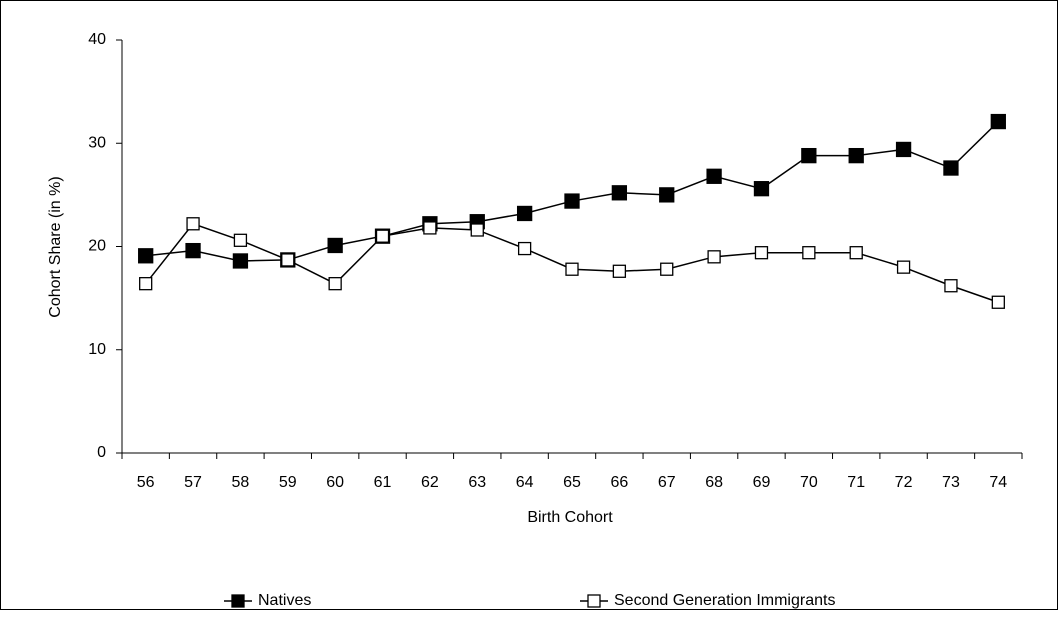  What do you see at coordinates (97, 39) in the screenshot?
I see `y-tick-label: 40` at bounding box center [97, 39].